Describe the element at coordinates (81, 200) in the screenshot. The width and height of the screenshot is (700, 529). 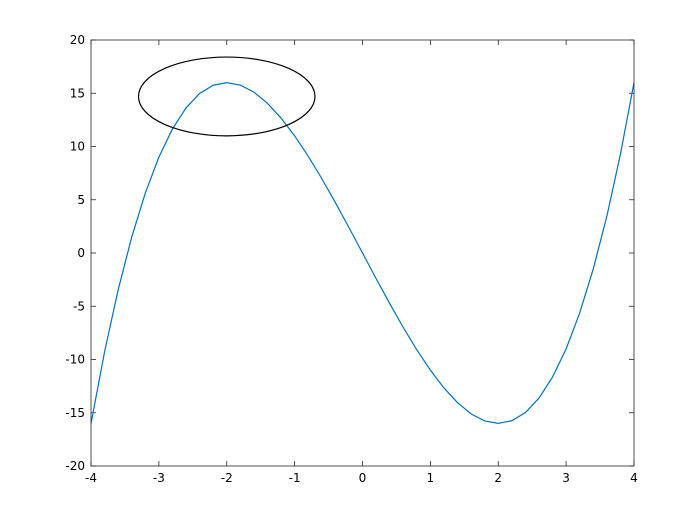
I see `y-tick-label: 5` at that location.